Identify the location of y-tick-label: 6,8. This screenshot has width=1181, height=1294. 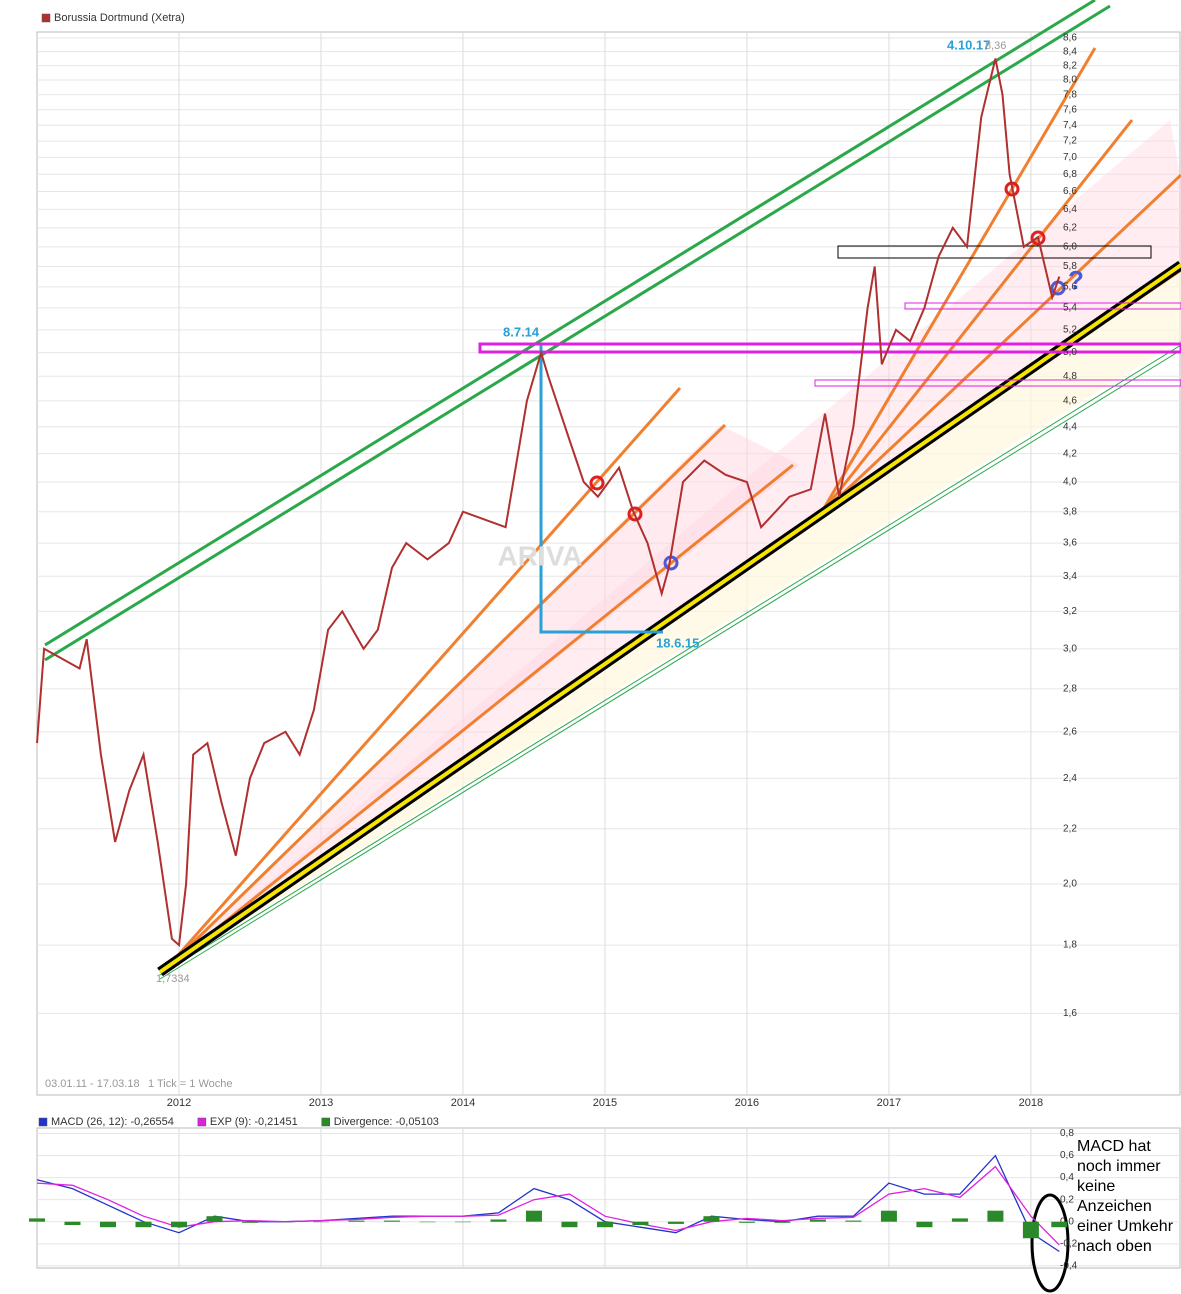
(1070, 174).